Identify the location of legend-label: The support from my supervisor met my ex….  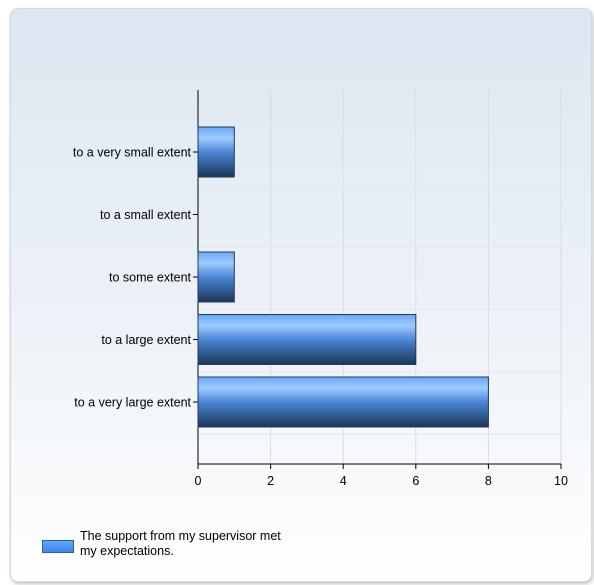
(180, 543).